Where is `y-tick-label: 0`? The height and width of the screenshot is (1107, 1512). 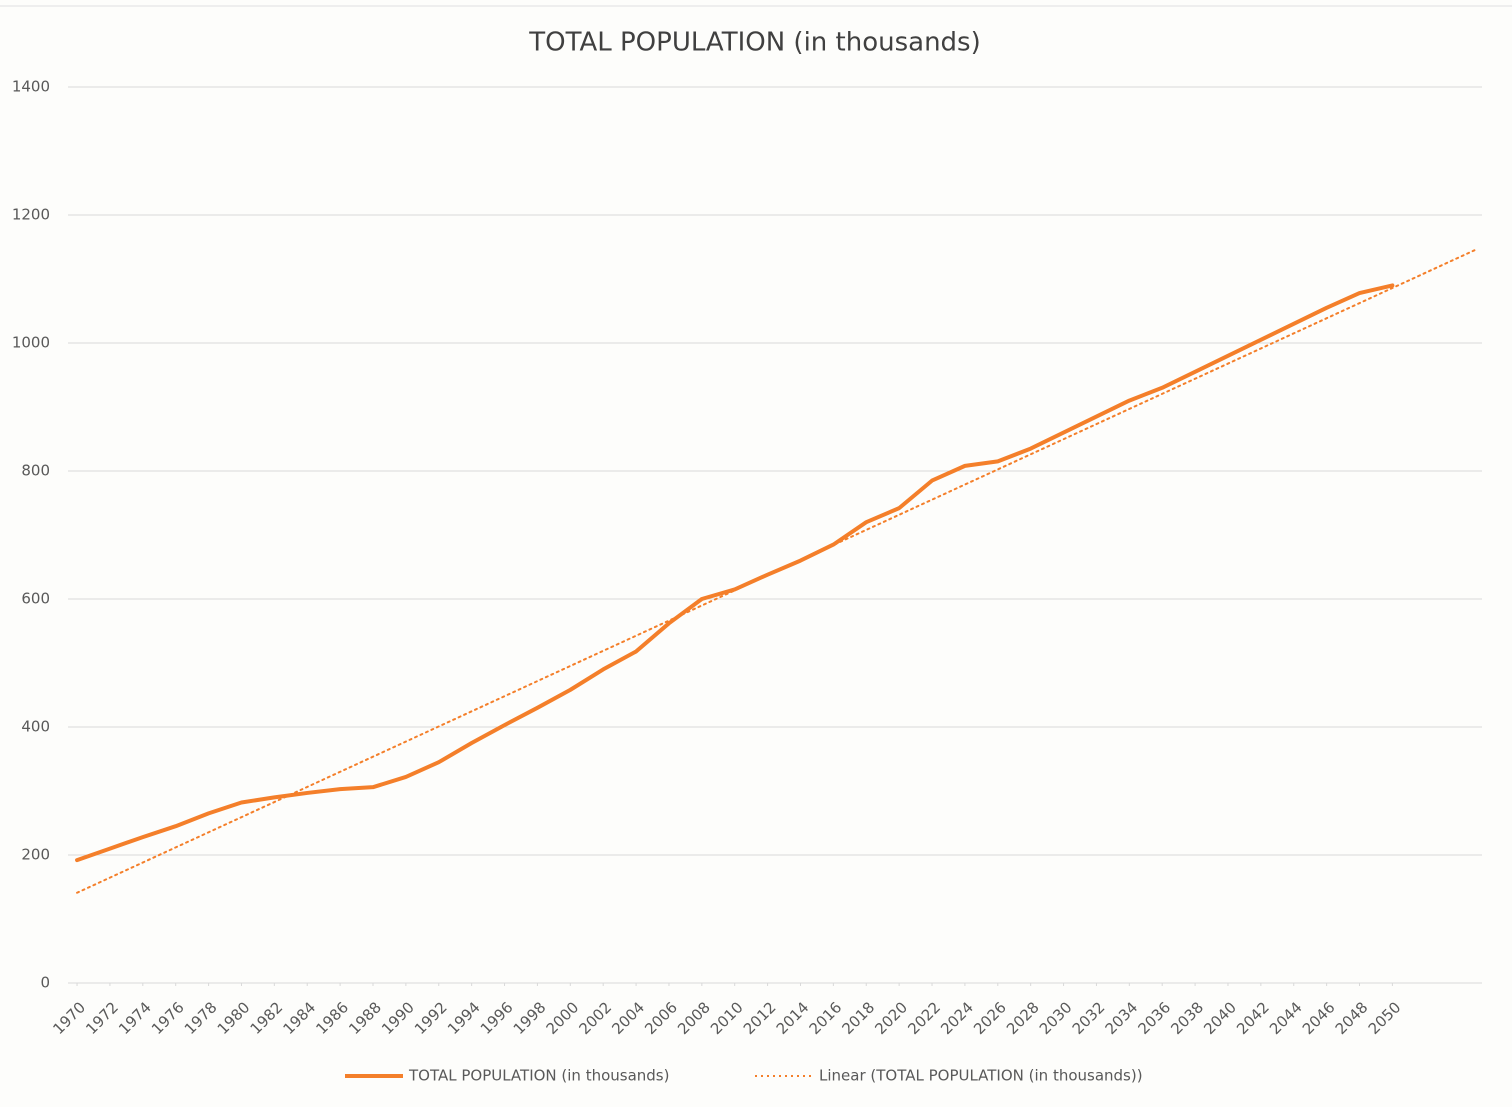 y-tick-label: 0 is located at coordinates (45, 983).